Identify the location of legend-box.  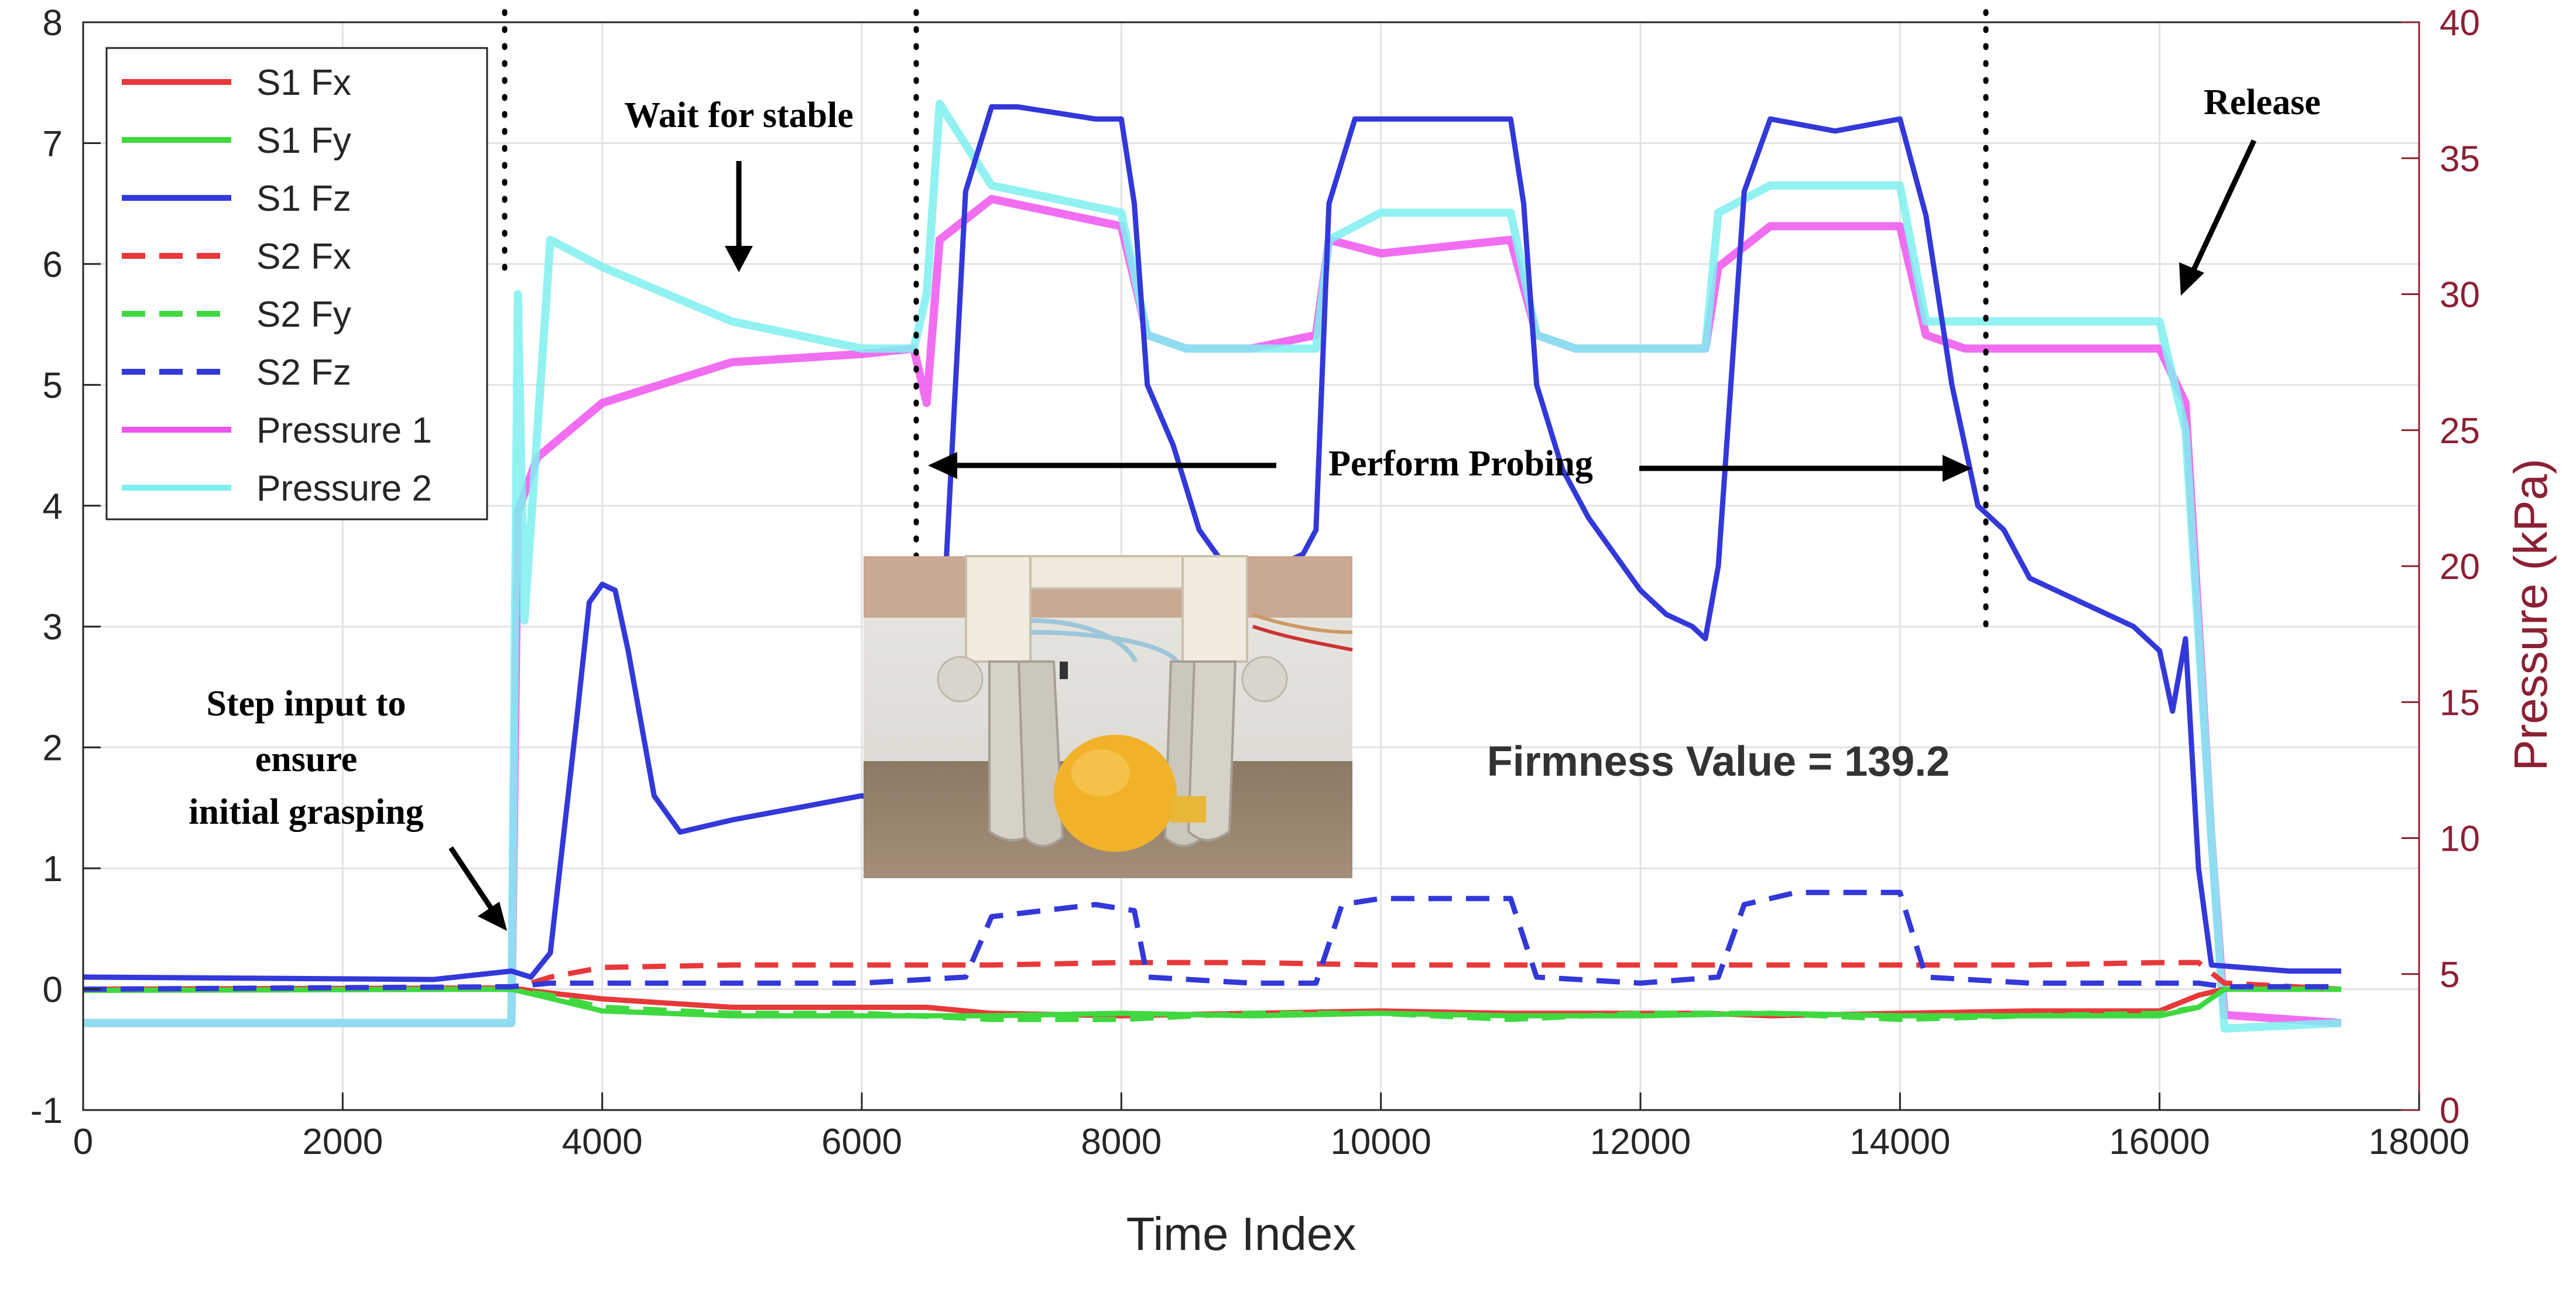
(296, 283).